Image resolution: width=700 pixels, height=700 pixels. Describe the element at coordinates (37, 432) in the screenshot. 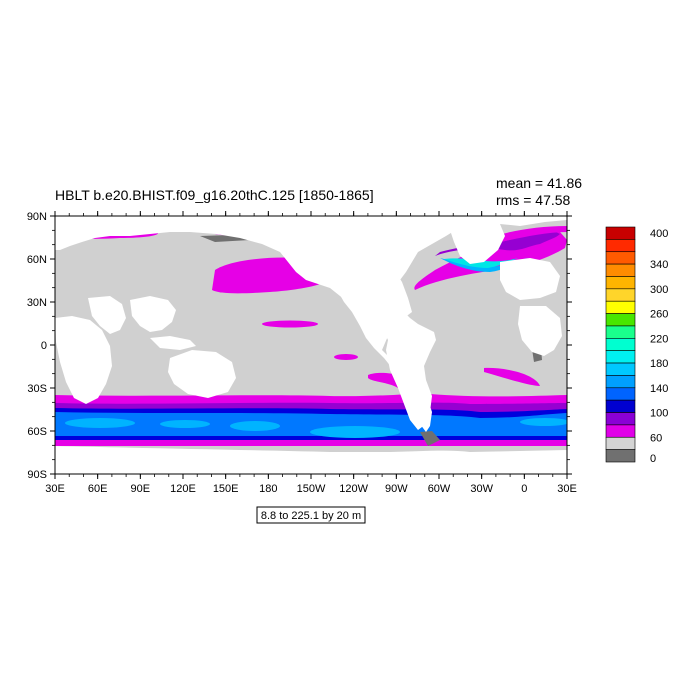

I see `lat-tick-label: 60S` at that location.